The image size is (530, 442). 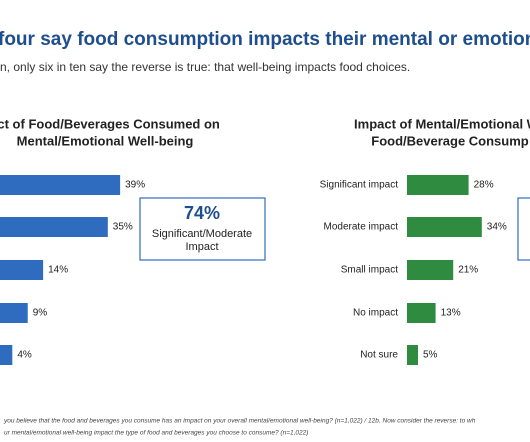 I want to click on value-label: 9%, so click(x=40, y=313).